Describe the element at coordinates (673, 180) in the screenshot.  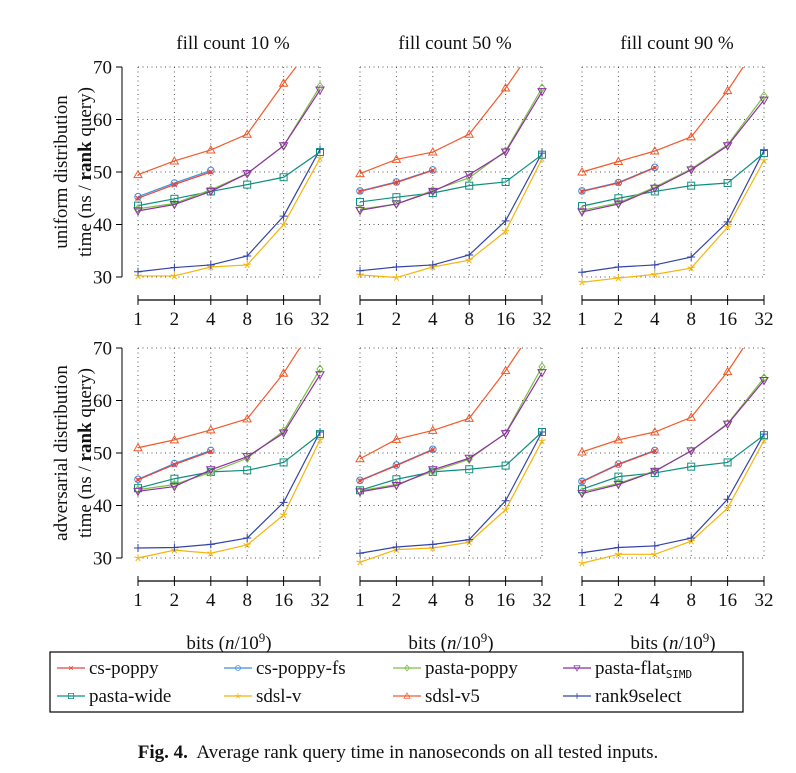
I see `series-pasta-wide` at that location.